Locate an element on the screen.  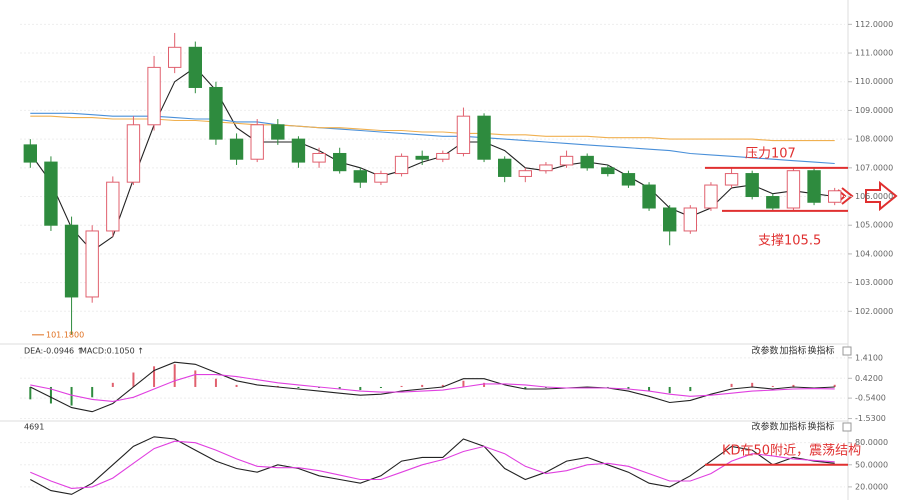
y-tick-label: 20.0000 is located at coordinates (871, 486).